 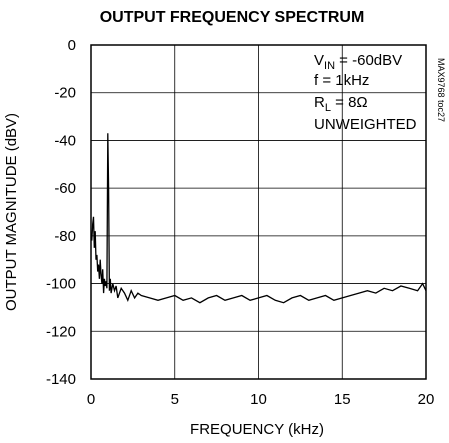 I want to click on y-tick-label: -140, so click(x=61, y=379).